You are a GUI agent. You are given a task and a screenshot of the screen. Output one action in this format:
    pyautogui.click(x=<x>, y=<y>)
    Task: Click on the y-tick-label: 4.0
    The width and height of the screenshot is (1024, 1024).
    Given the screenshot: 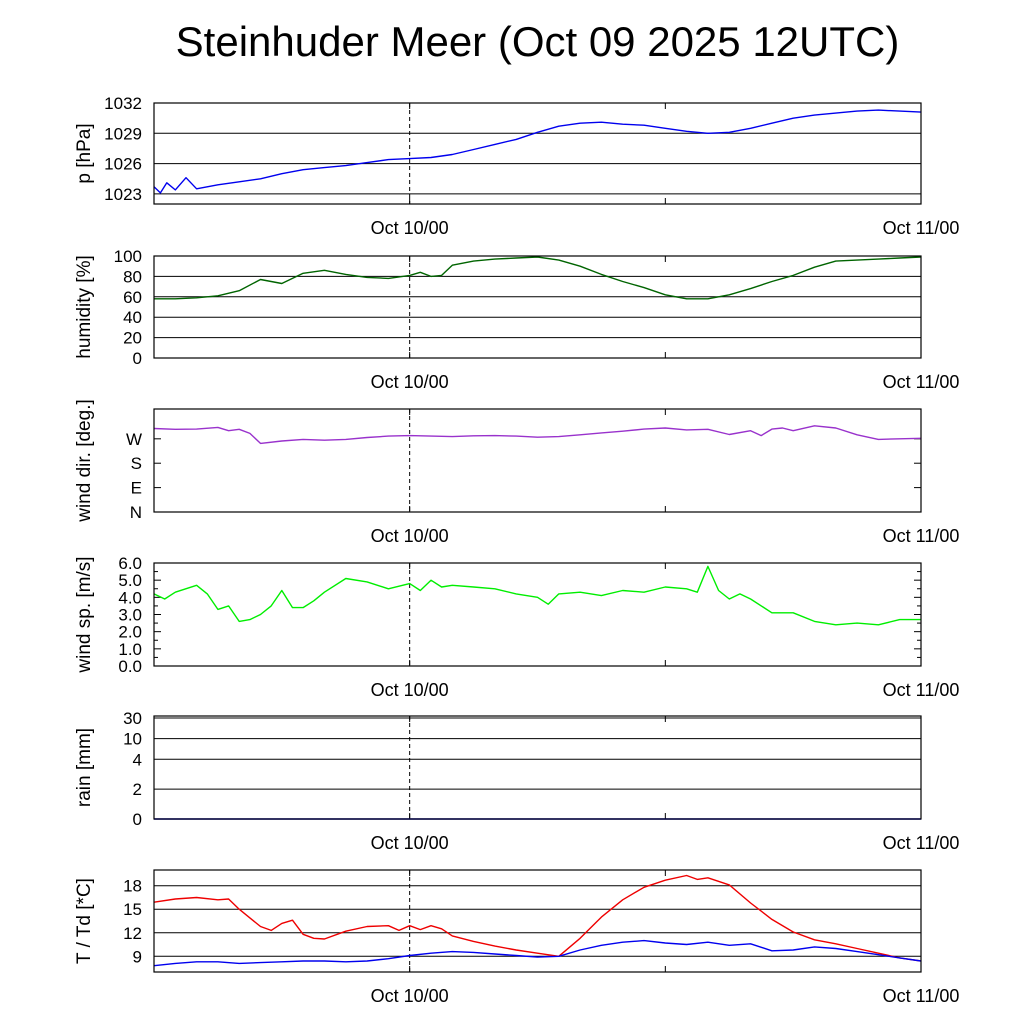 What is the action you would take?
    pyautogui.click(x=130, y=597)
    